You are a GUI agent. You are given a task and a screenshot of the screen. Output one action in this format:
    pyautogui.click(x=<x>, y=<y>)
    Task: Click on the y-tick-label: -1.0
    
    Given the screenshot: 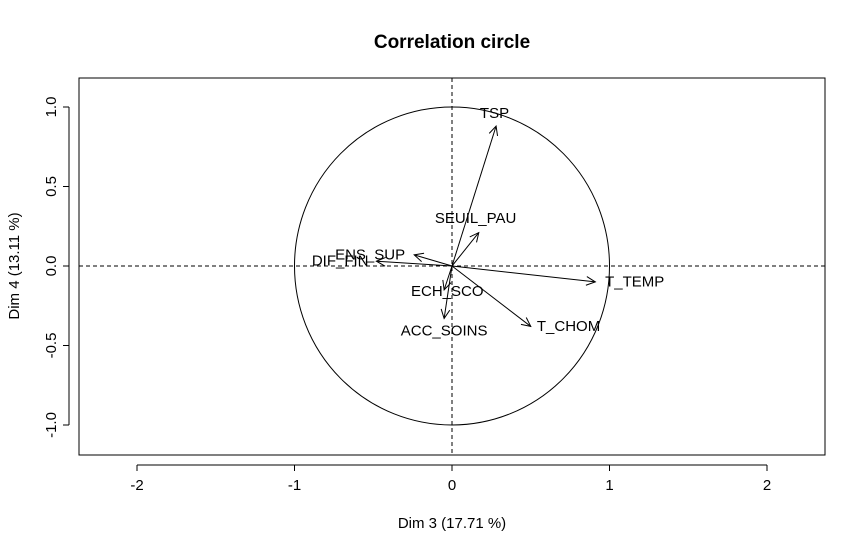 What is the action you would take?
    pyautogui.click(x=51, y=425)
    